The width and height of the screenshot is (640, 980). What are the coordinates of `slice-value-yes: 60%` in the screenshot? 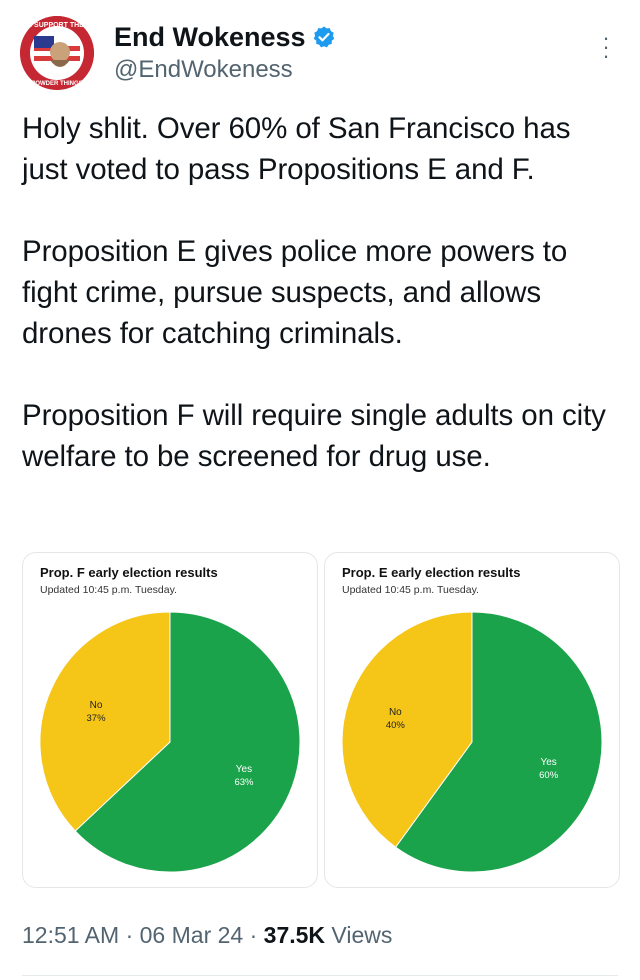 It's located at (549, 775).